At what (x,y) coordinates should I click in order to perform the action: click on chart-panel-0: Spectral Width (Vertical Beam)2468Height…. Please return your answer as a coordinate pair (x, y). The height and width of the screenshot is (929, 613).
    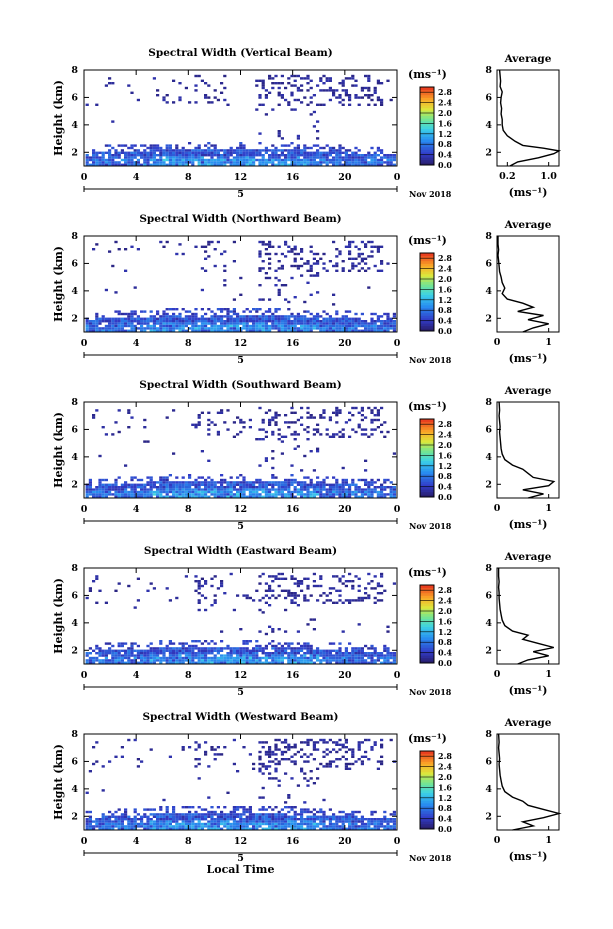
    Looking at the image, I should click on (307, 123).